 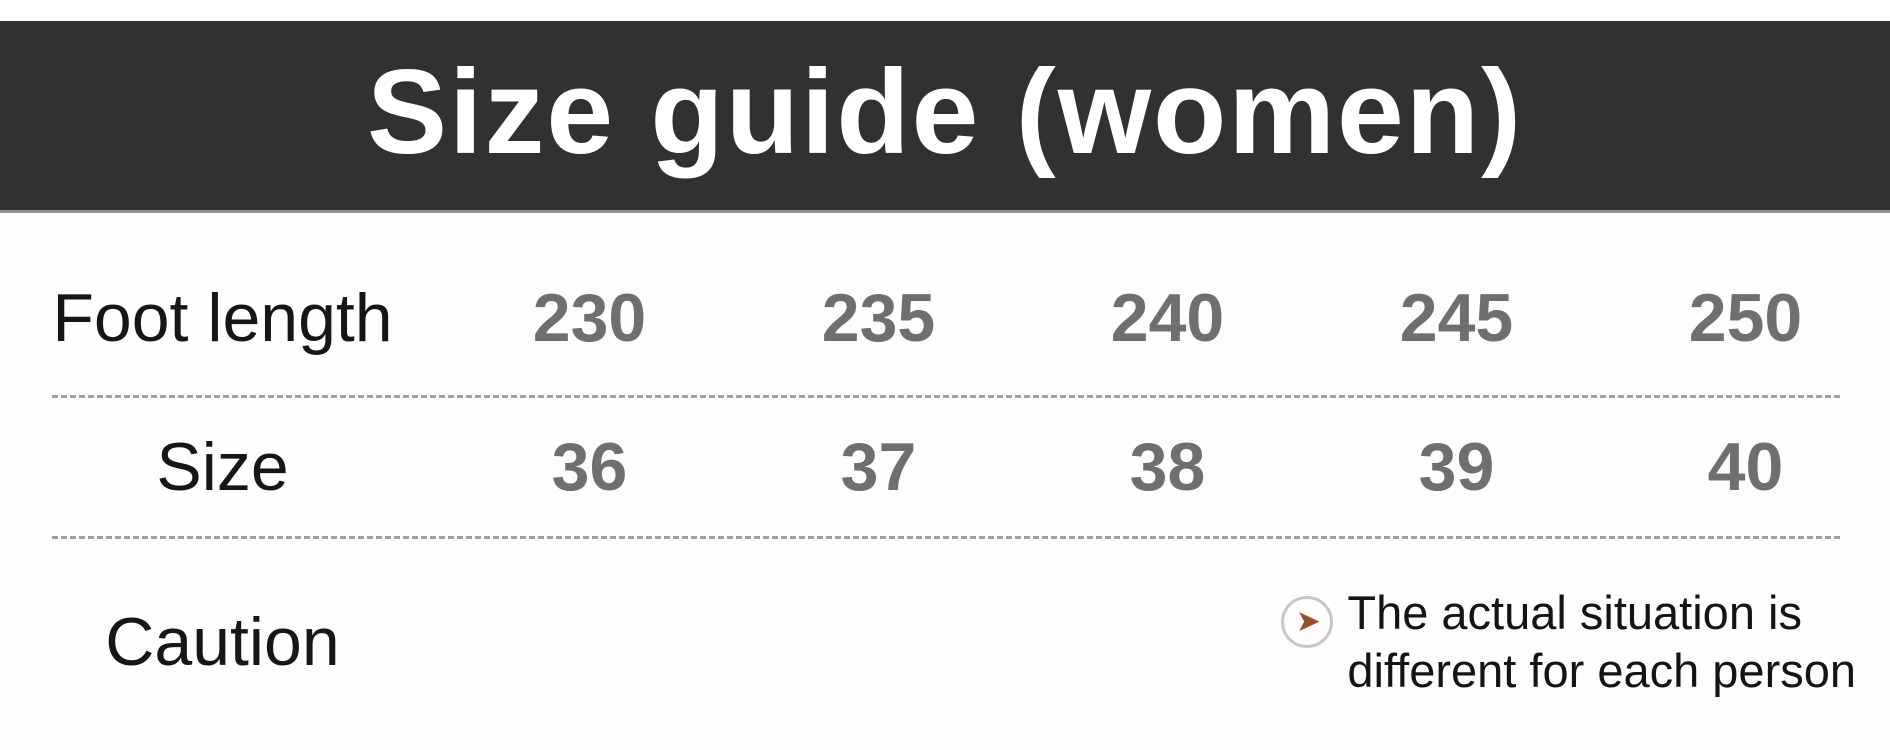 What do you see at coordinates (1167, 318) in the screenshot?
I see `foot-length-value: 240` at bounding box center [1167, 318].